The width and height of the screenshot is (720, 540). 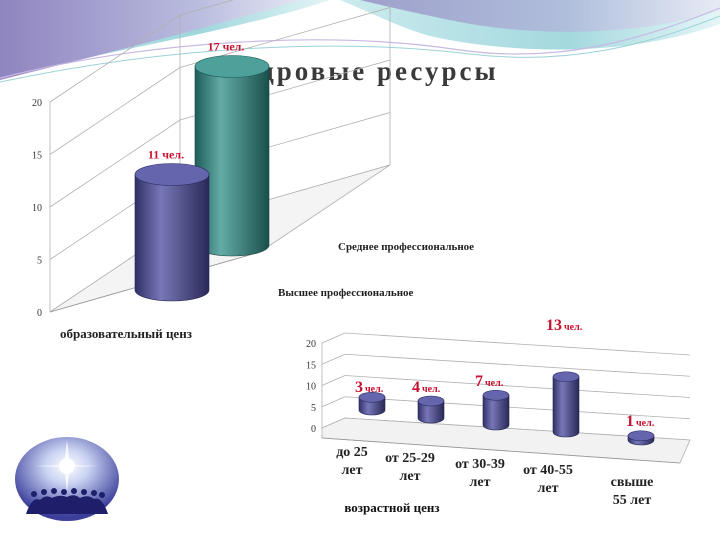 What do you see at coordinates (501, 450) in the screenshot?
I see `x-axis` at bounding box center [501, 450].